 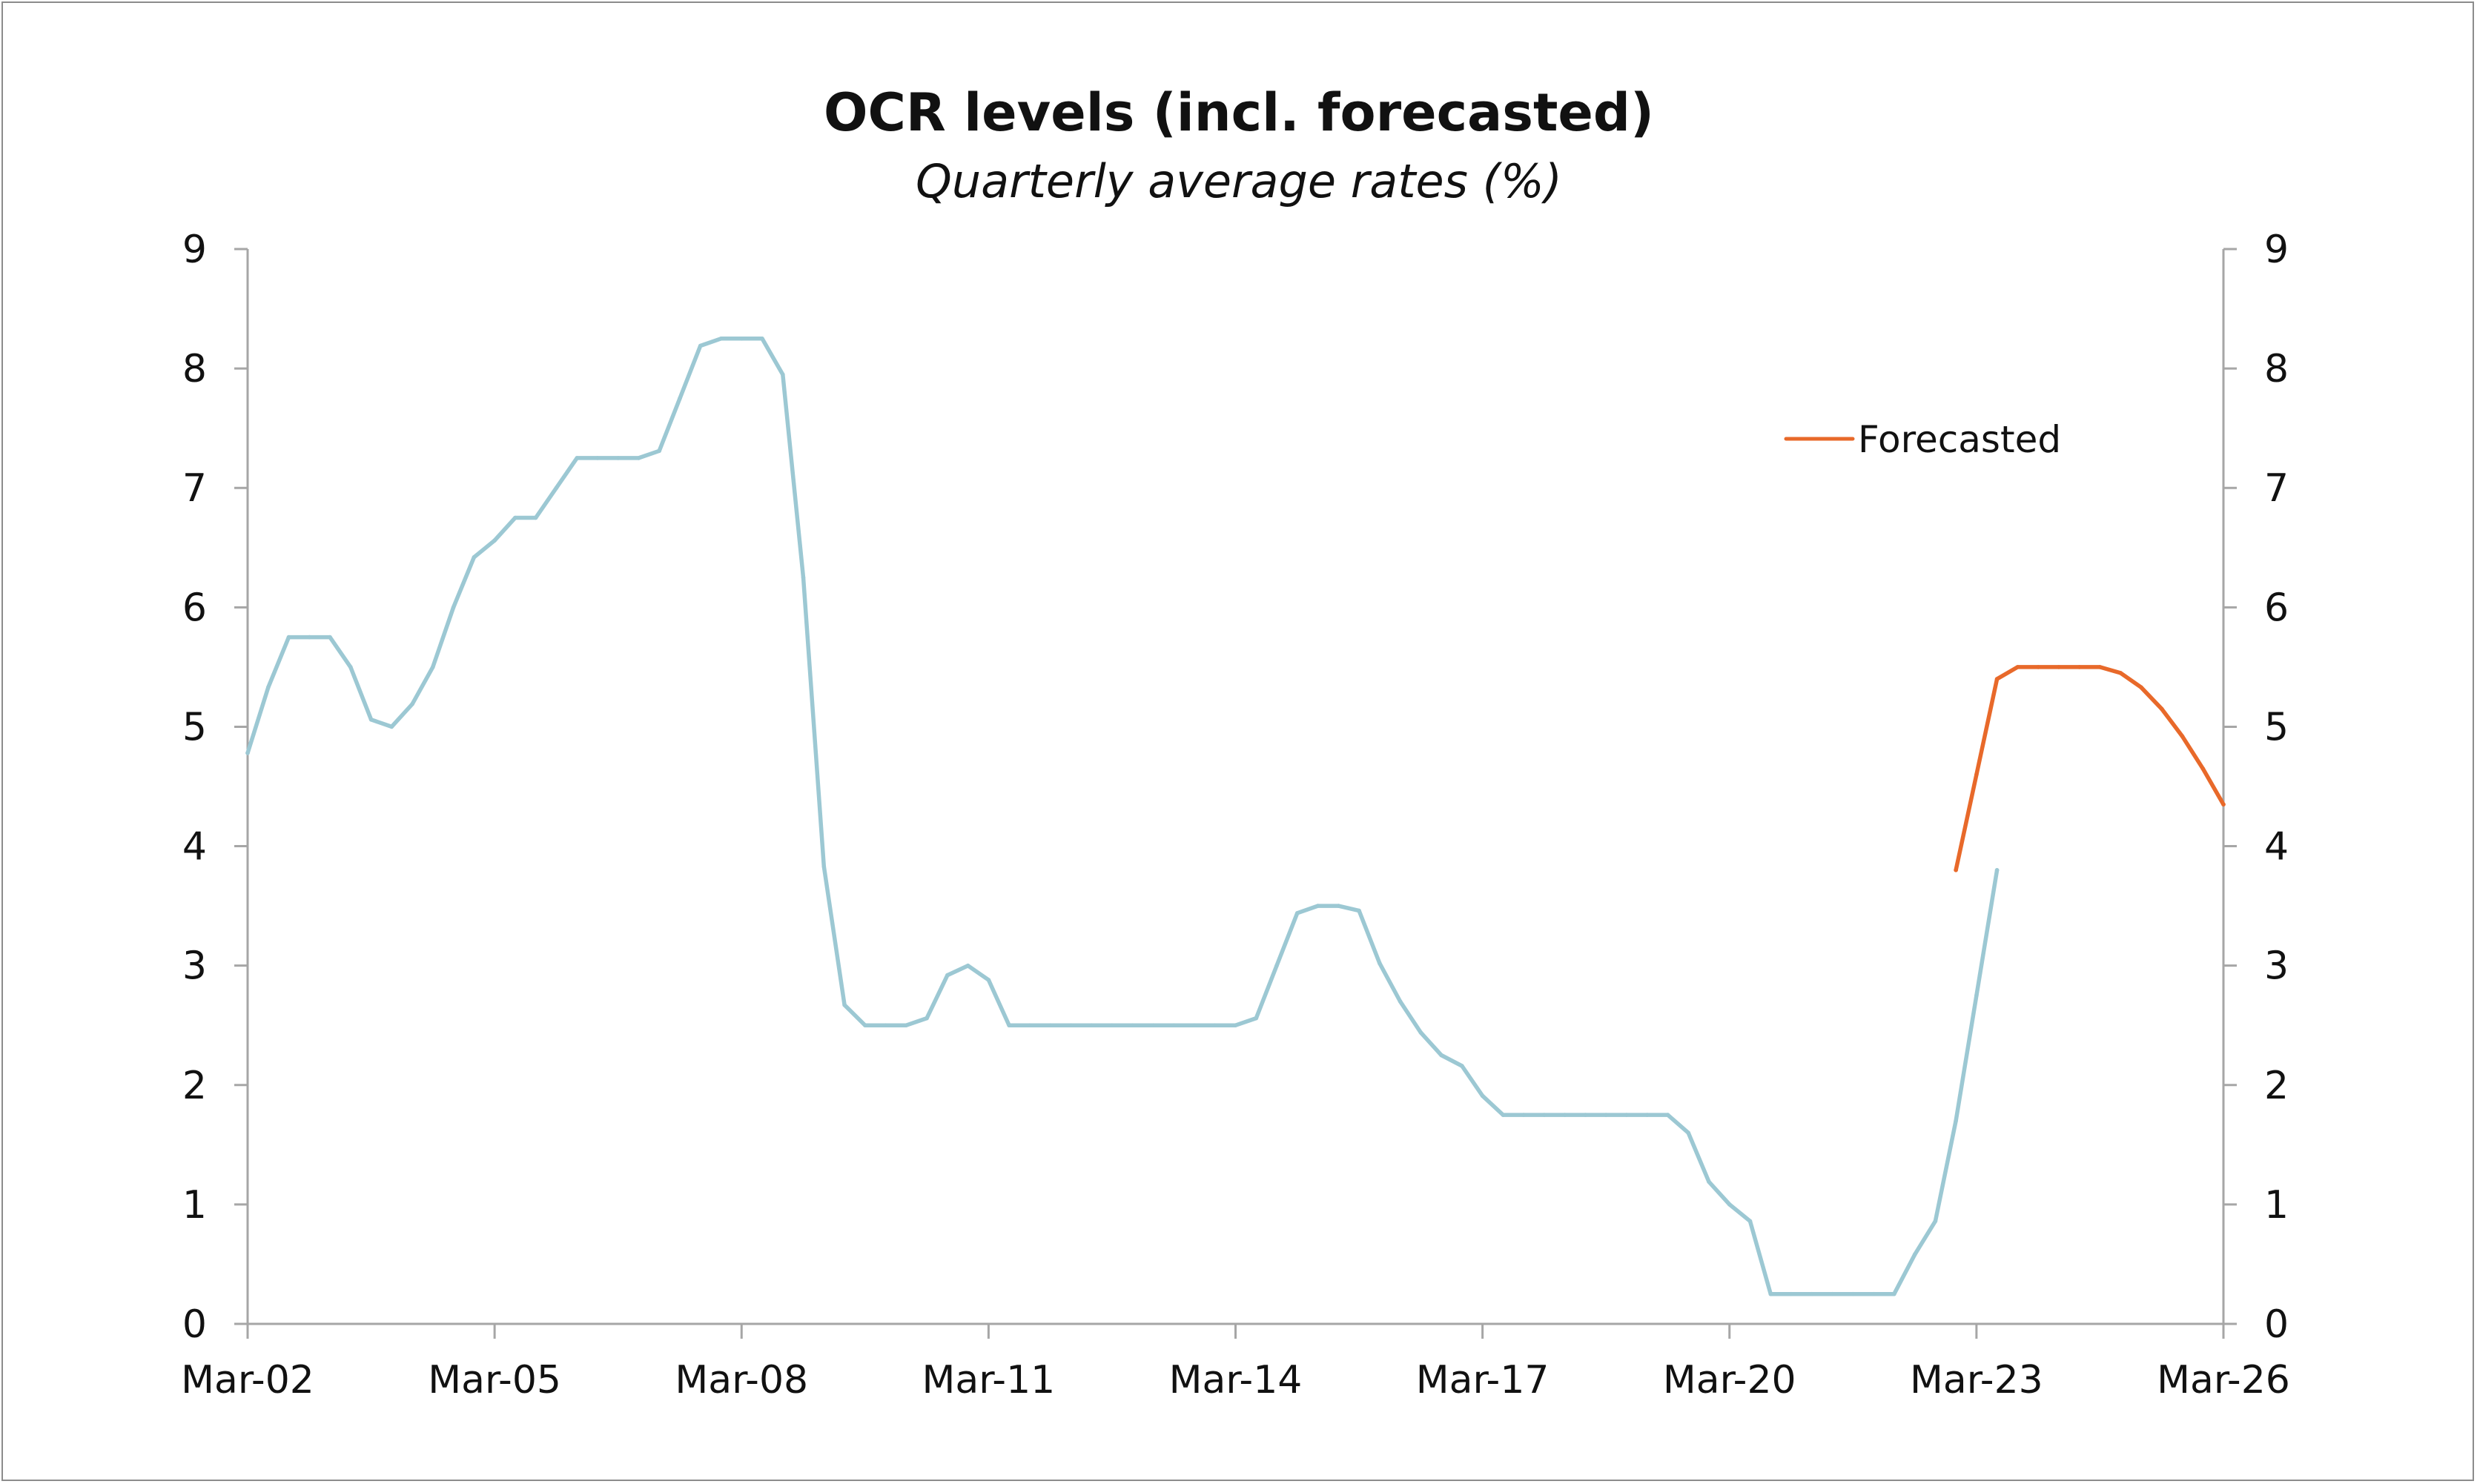 I want to click on x-tick-label: Mar-26, so click(x=2223, y=1380).